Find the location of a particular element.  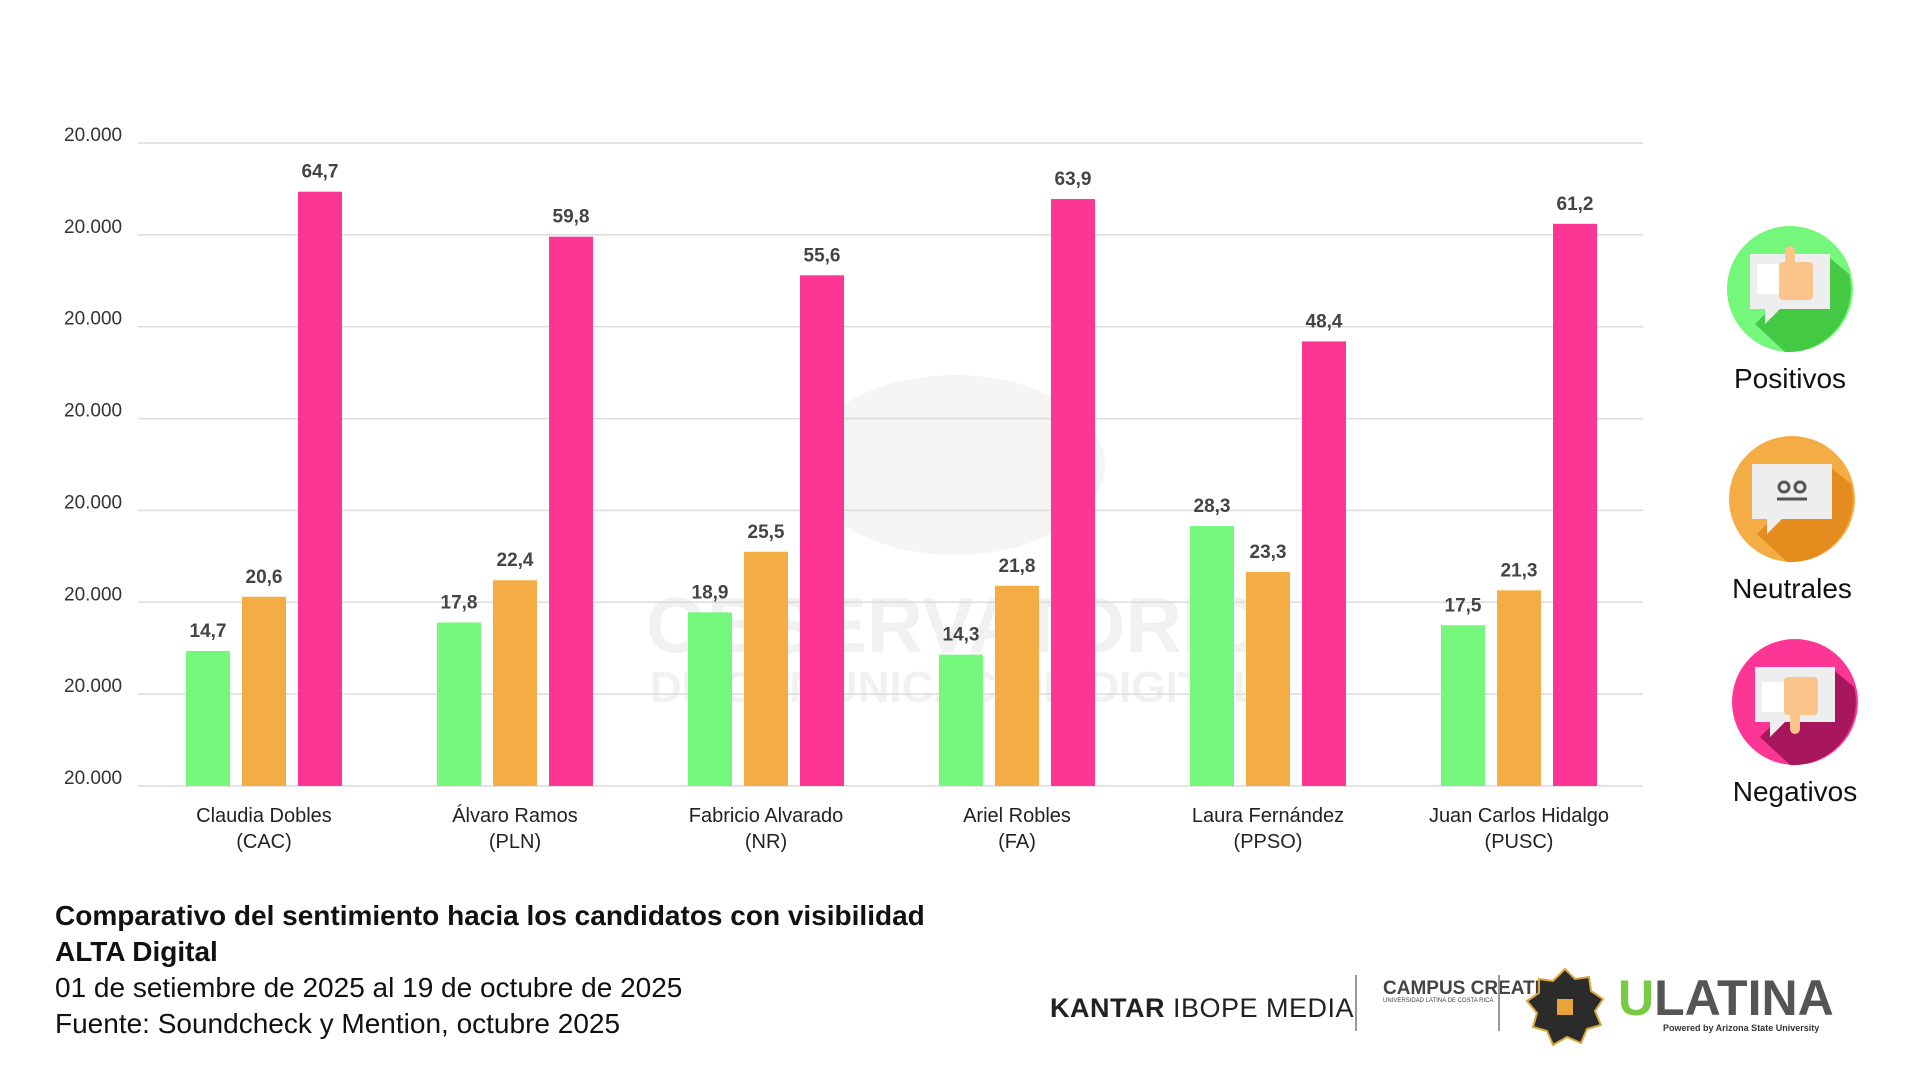

data-label: 55,6 is located at coordinates (822, 255).